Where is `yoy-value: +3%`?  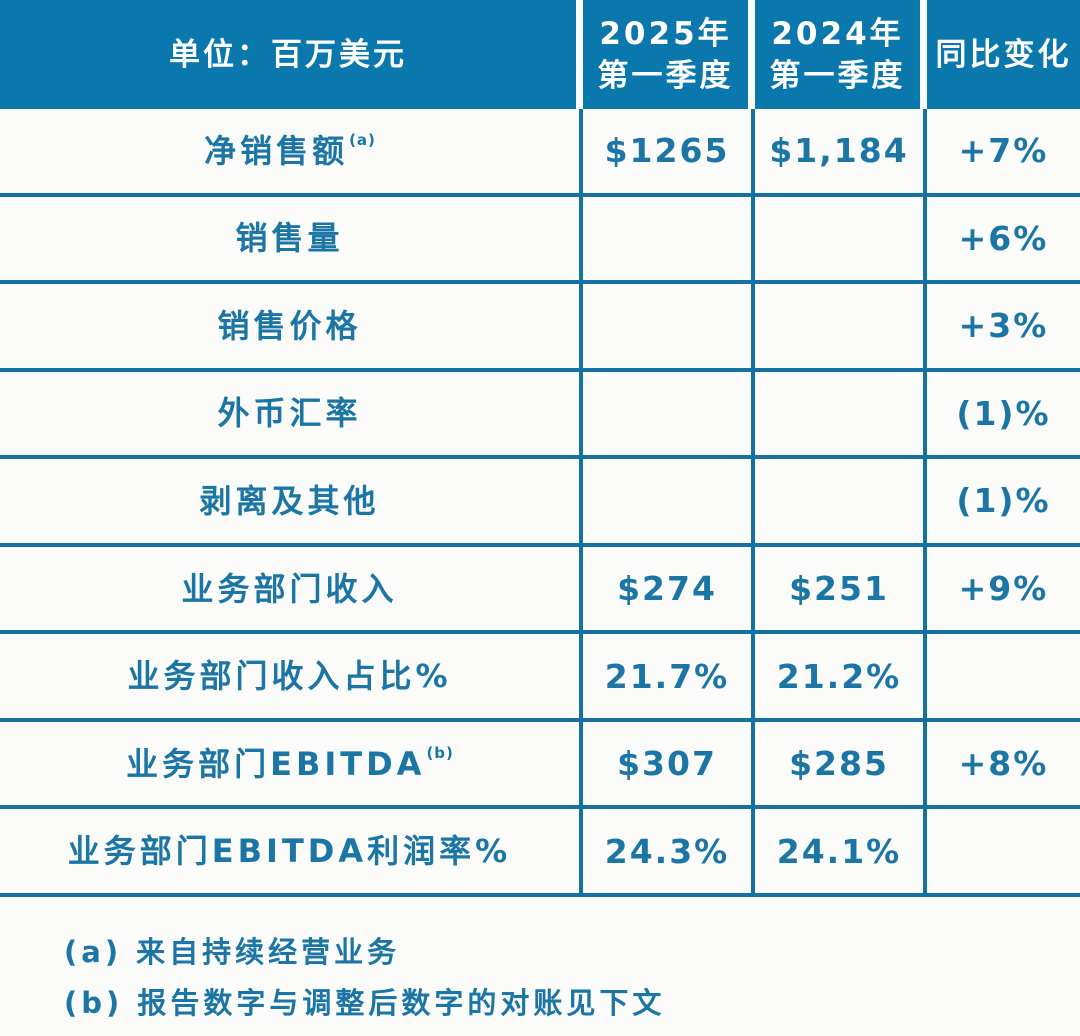 yoy-value: +3% is located at coordinates (1003, 326).